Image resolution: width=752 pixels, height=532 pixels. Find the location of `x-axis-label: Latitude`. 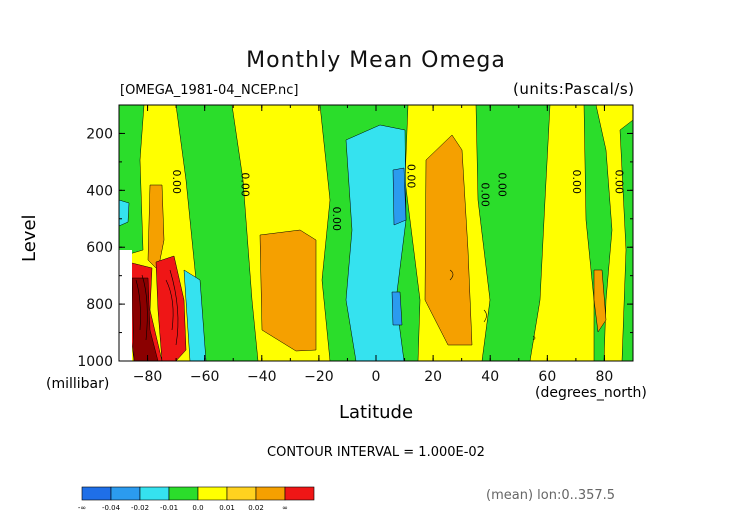

x-axis-label: Latitude is located at coordinates (376, 412).